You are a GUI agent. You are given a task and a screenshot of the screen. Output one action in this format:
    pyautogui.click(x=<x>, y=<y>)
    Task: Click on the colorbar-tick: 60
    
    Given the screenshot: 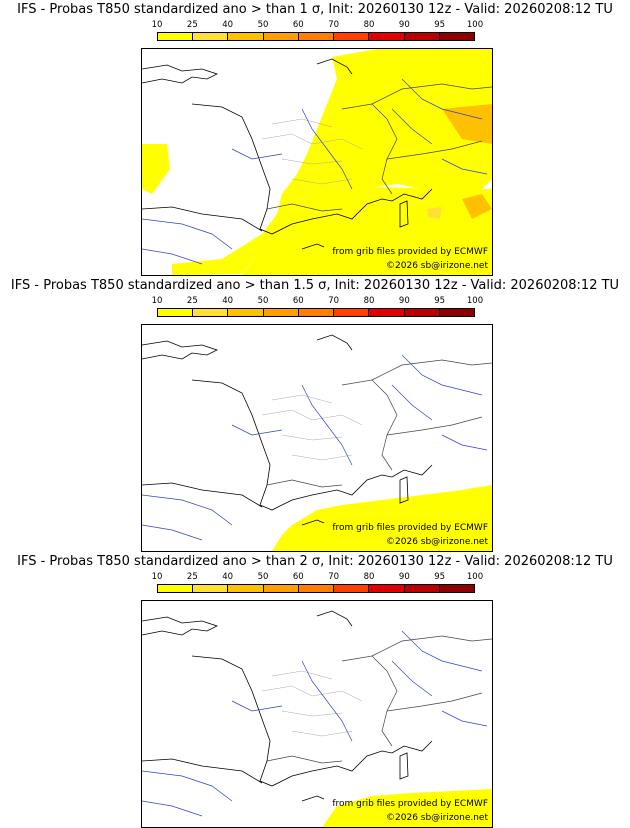 What is the action you would take?
    pyautogui.click(x=298, y=301)
    